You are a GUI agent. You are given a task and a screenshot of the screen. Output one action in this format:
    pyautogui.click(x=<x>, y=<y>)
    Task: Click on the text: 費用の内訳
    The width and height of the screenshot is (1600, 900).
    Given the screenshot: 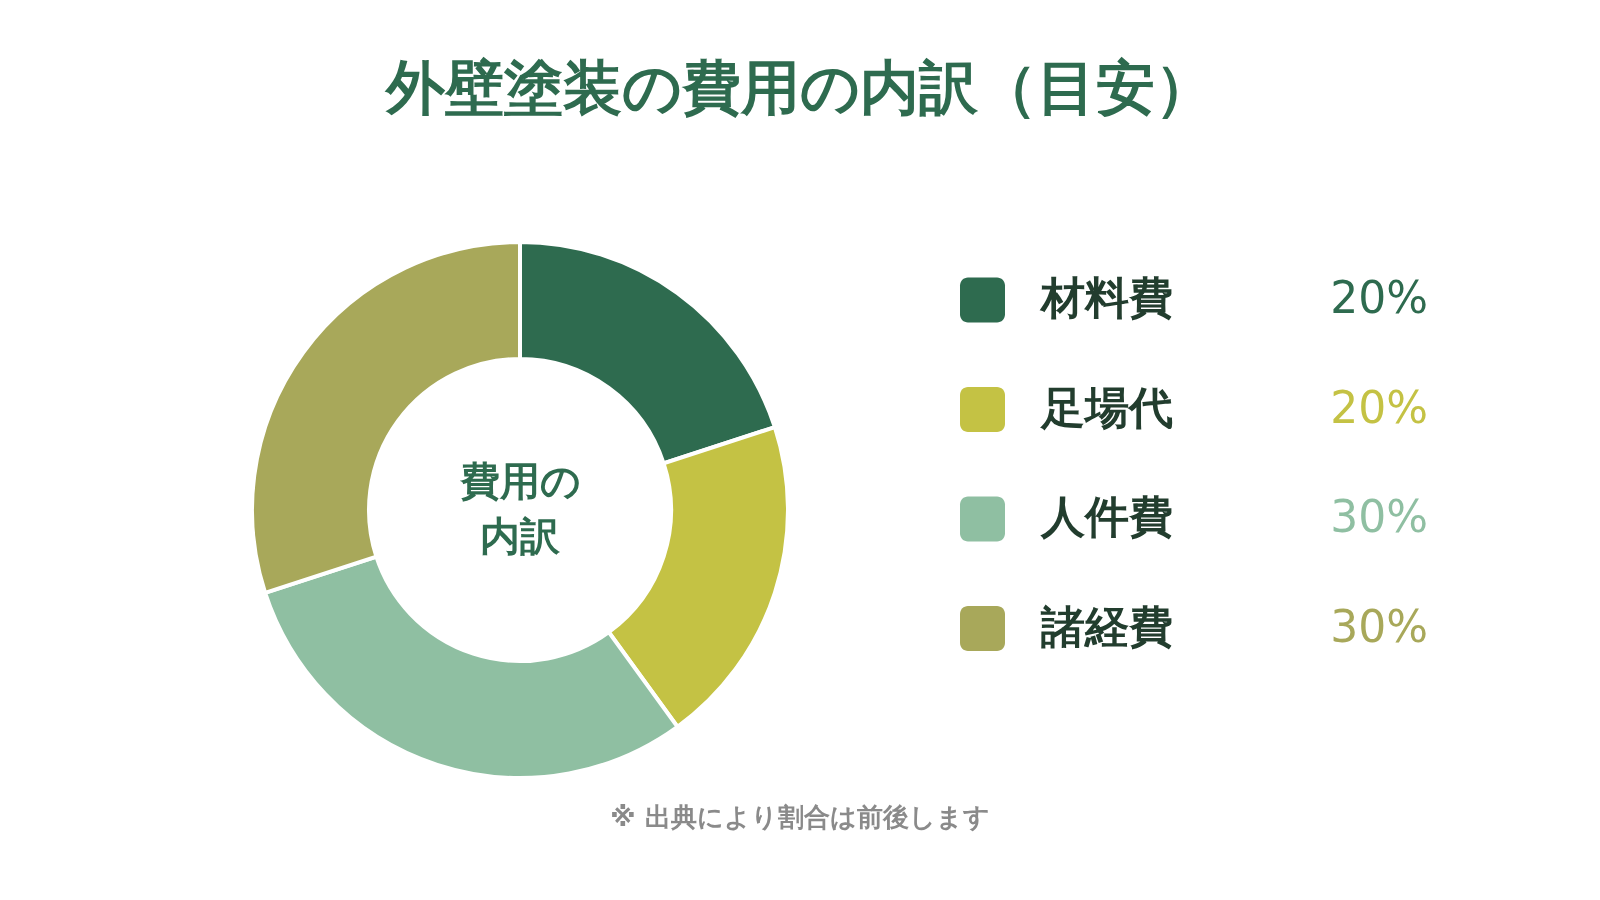 What is the action you would take?
    pyautogui.click(x=519, y=508)
    